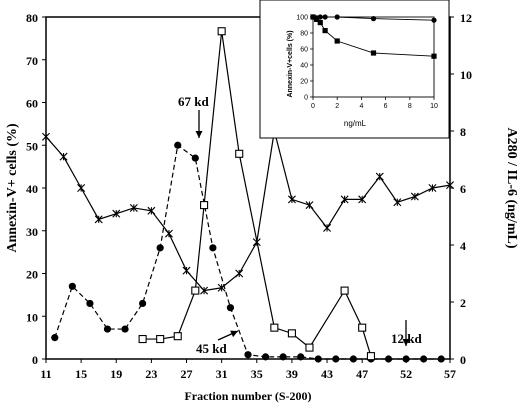  Describe the element at coordinates (304, 50) in the screenshot. I see `inset-y-tick-label: 60` at that location.